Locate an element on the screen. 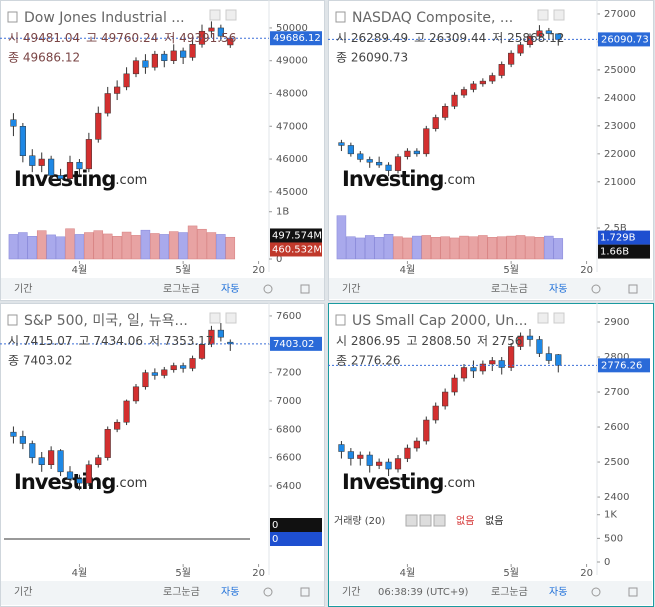  ohlc-value: 시 2806.95 is located at coordinates (368, 341).